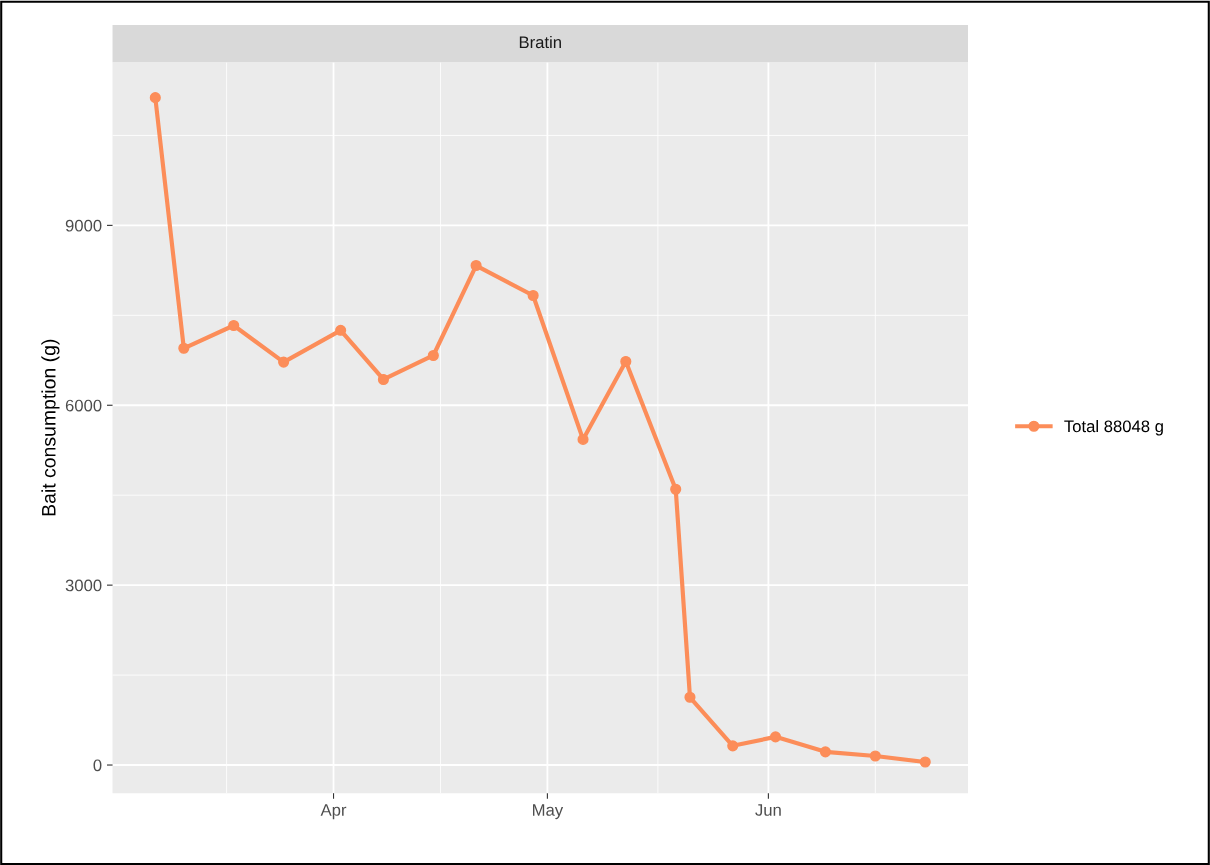 This screenshot has width=1210, height=865. Describe the element at coordinates (768, 810) in the screenshot. I see `x-tick-label: Jun` at that location.